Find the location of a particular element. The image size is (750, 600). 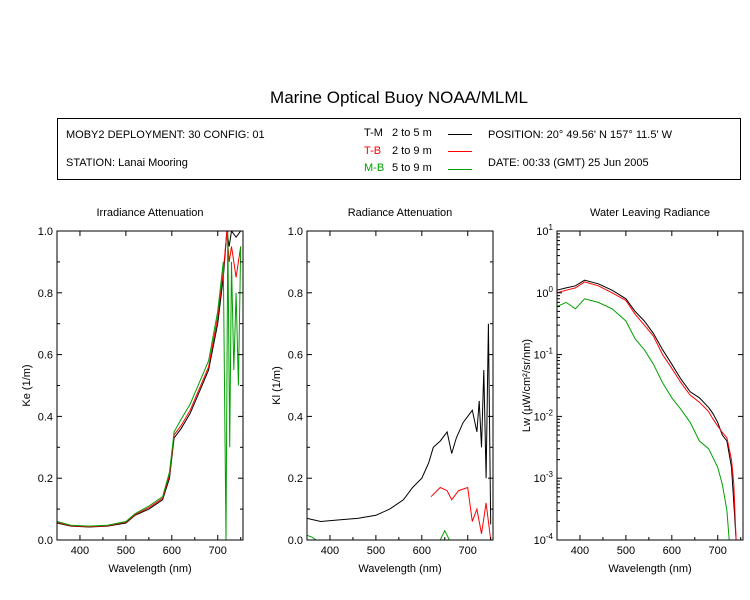

date-text: DATE: 00:33 (GMT) 25 Jun 2005 is located at coordinates (568, 163).